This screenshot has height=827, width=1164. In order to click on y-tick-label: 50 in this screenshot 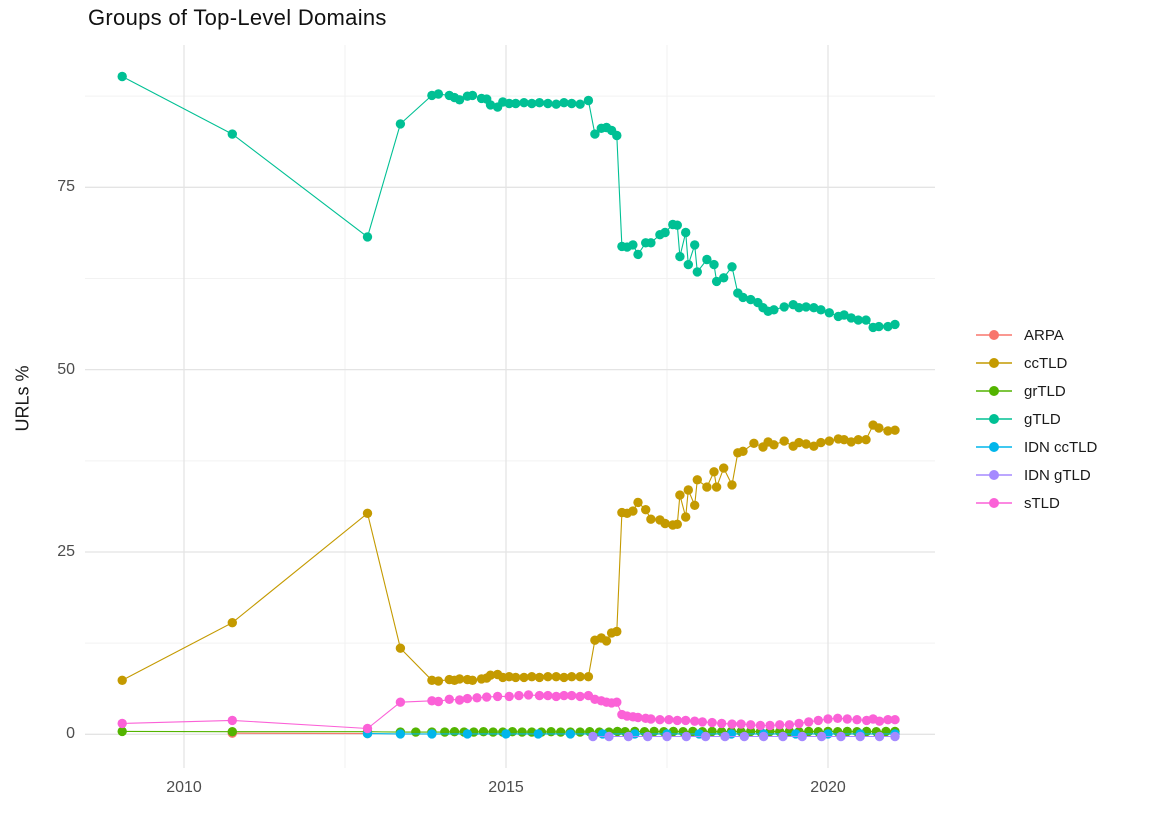, I will do `click(66, 369)`.